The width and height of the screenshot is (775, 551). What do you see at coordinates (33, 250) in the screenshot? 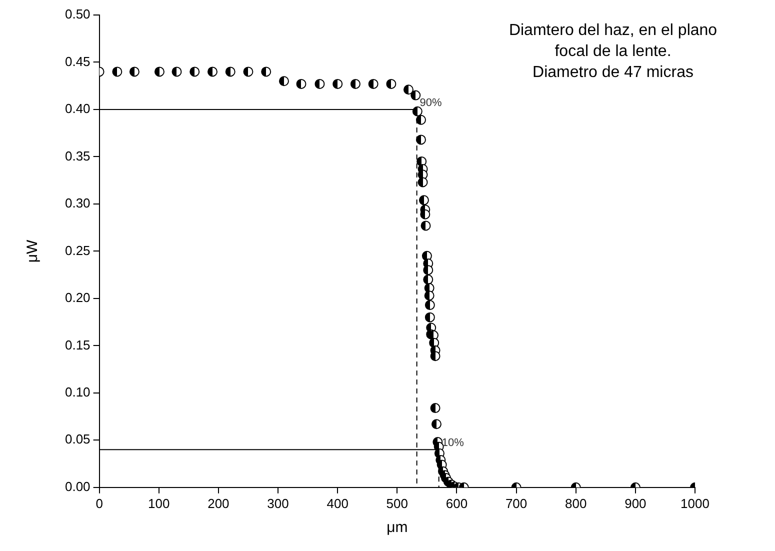
I see `y-axis-title: μW` at bounding box center [33, 250].